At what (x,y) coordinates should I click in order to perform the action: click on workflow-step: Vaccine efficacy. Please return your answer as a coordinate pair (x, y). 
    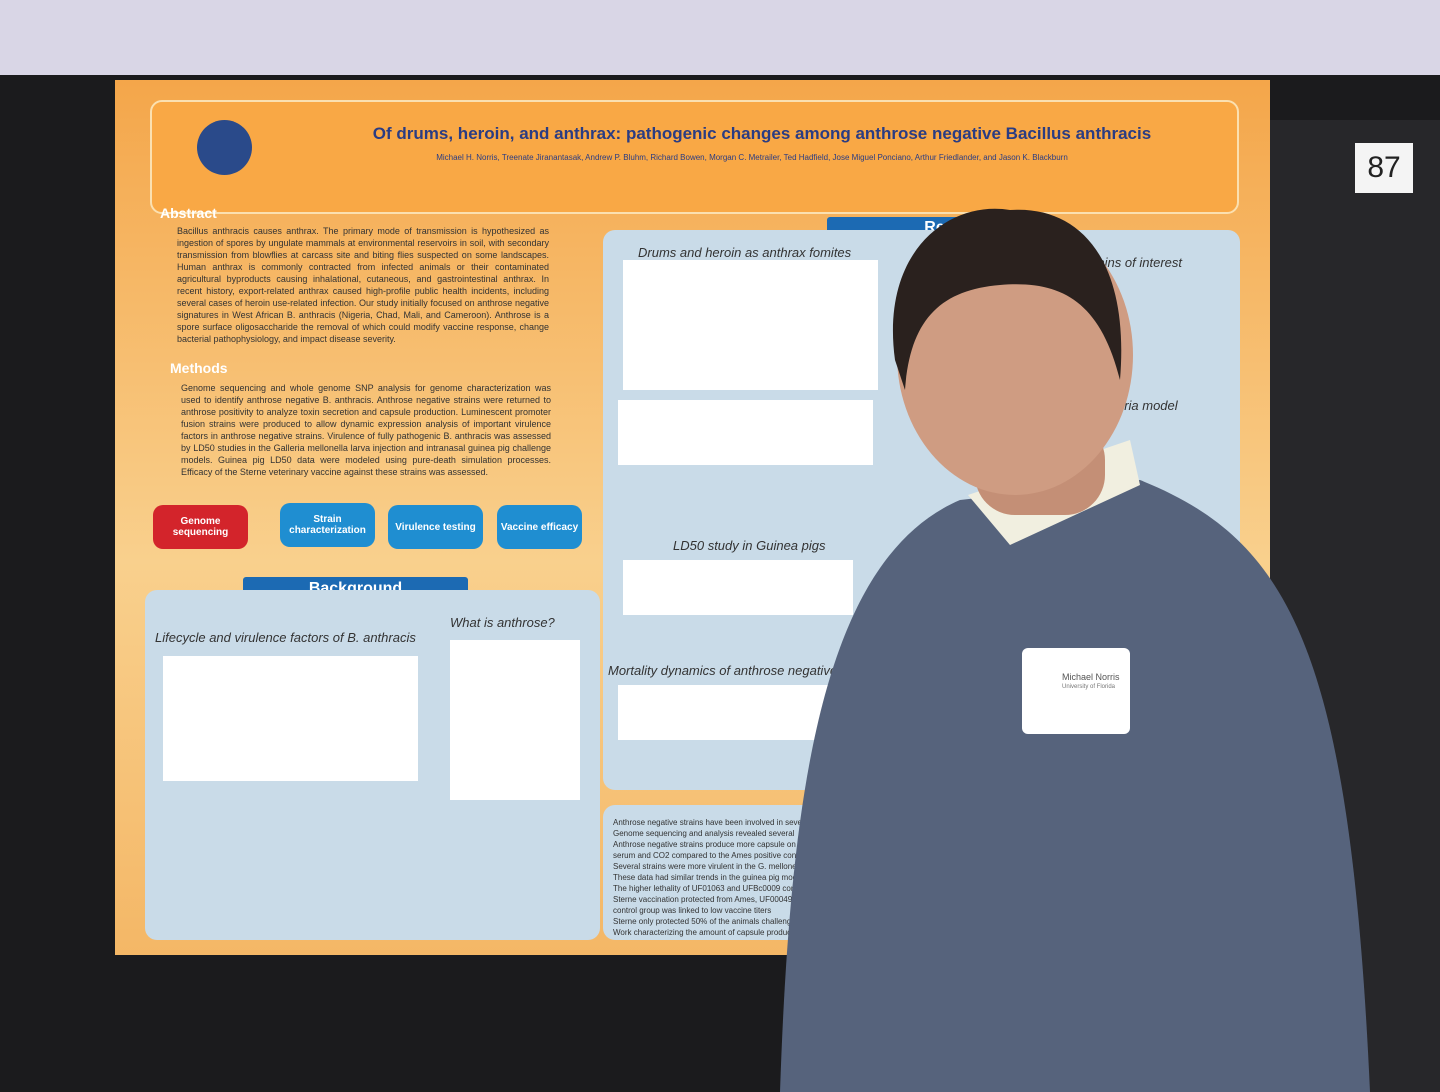
    Looking at the image, I should click on (539, 527).